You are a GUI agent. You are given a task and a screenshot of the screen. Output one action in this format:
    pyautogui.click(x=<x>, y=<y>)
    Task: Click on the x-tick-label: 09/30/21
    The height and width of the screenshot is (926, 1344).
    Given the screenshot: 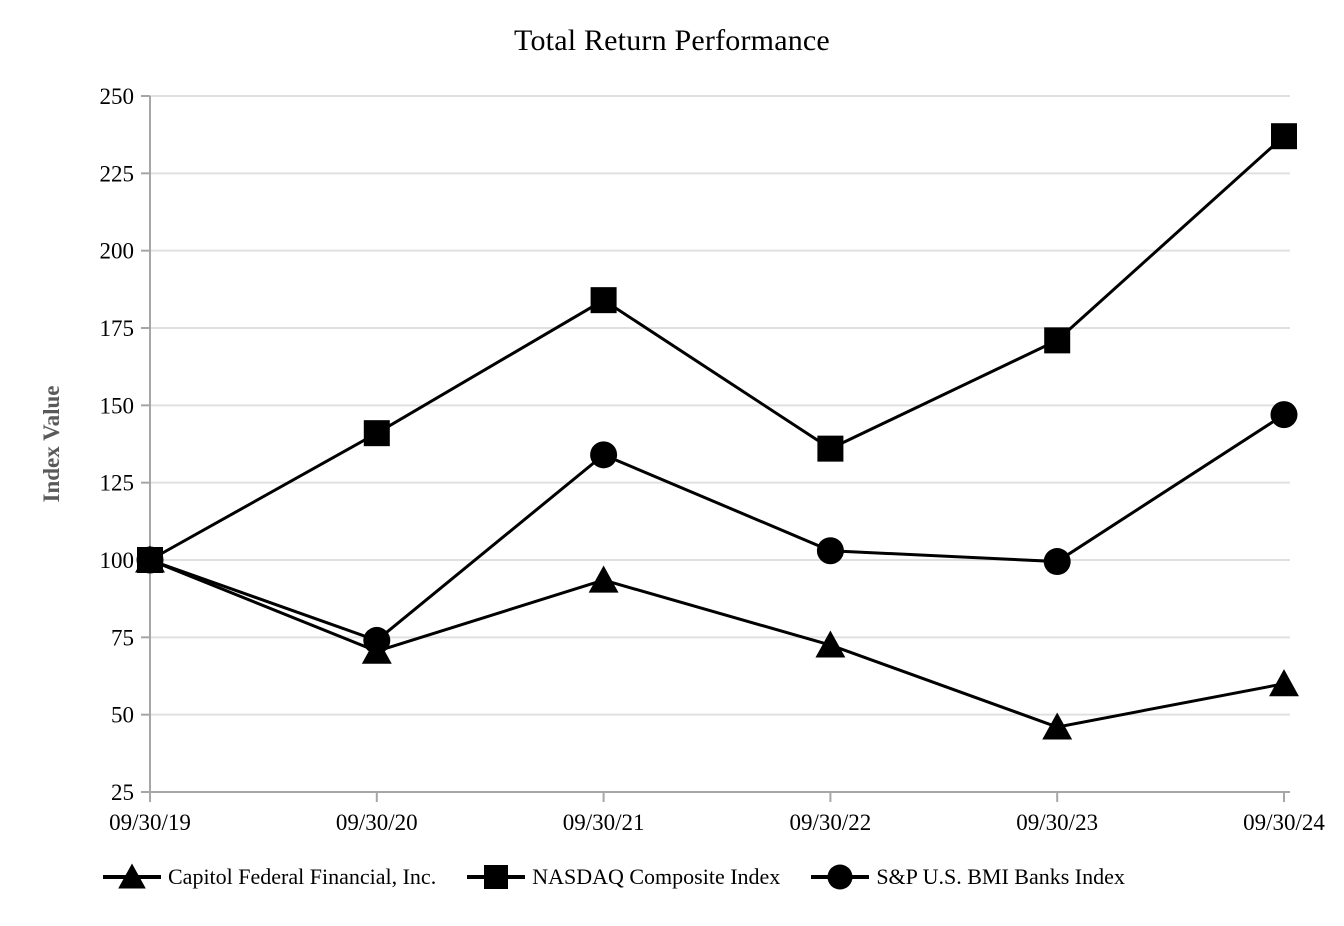 What is the action you would take?
    pyautogui.click(x=604, y=822)
    